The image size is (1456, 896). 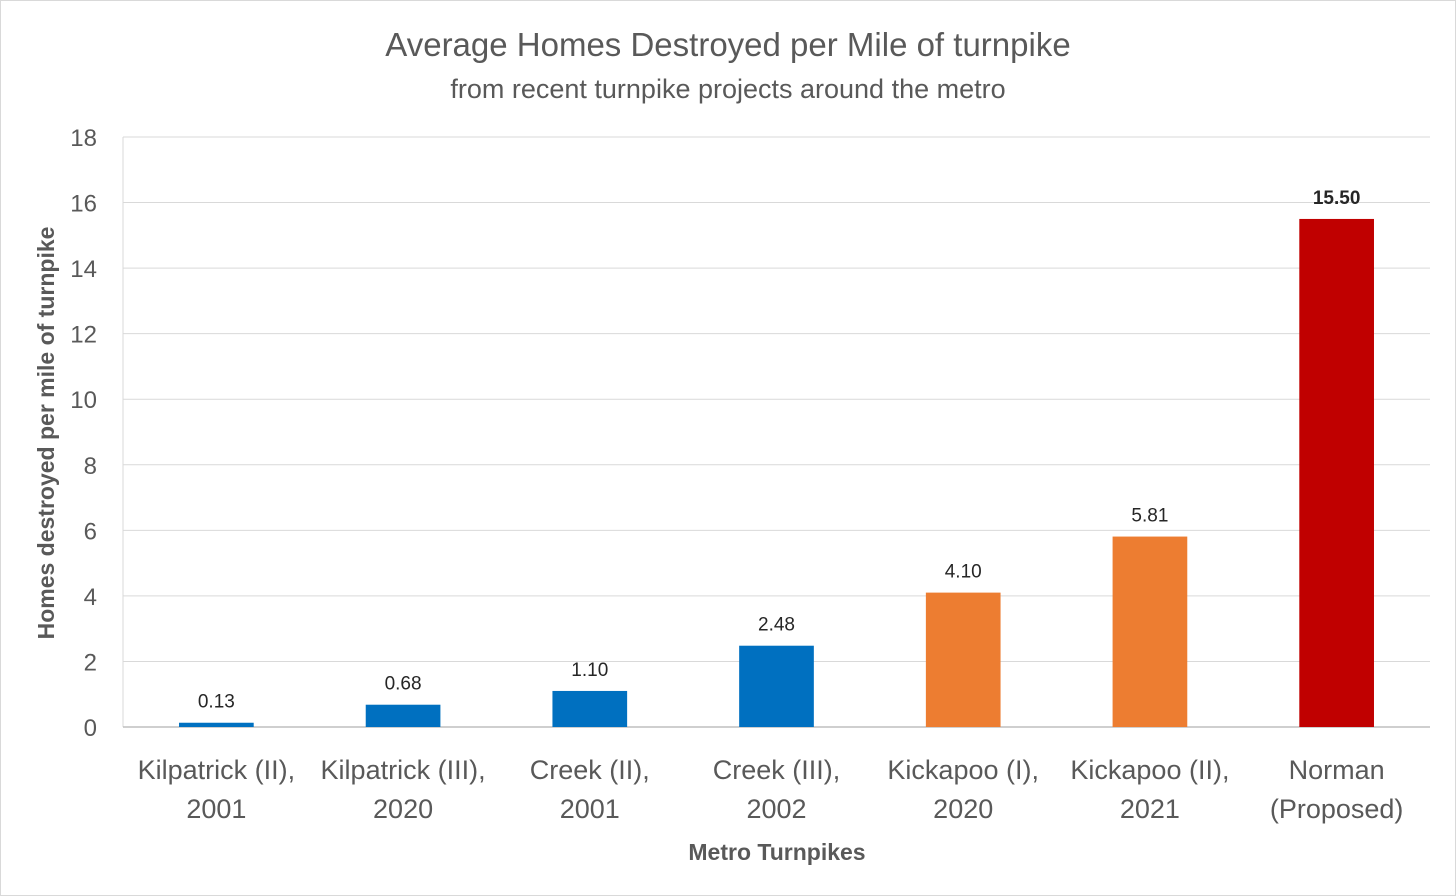 What do you see at coordinates (1150, 809) in the screenshot?
I see `x-tick-label: 2021` at bounding box center [1150, 809].